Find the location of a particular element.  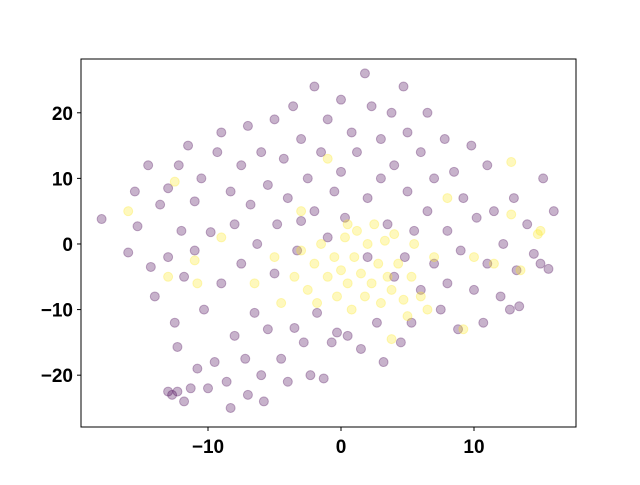

y-tick-label: 0 is located at coordinates (67, 245).